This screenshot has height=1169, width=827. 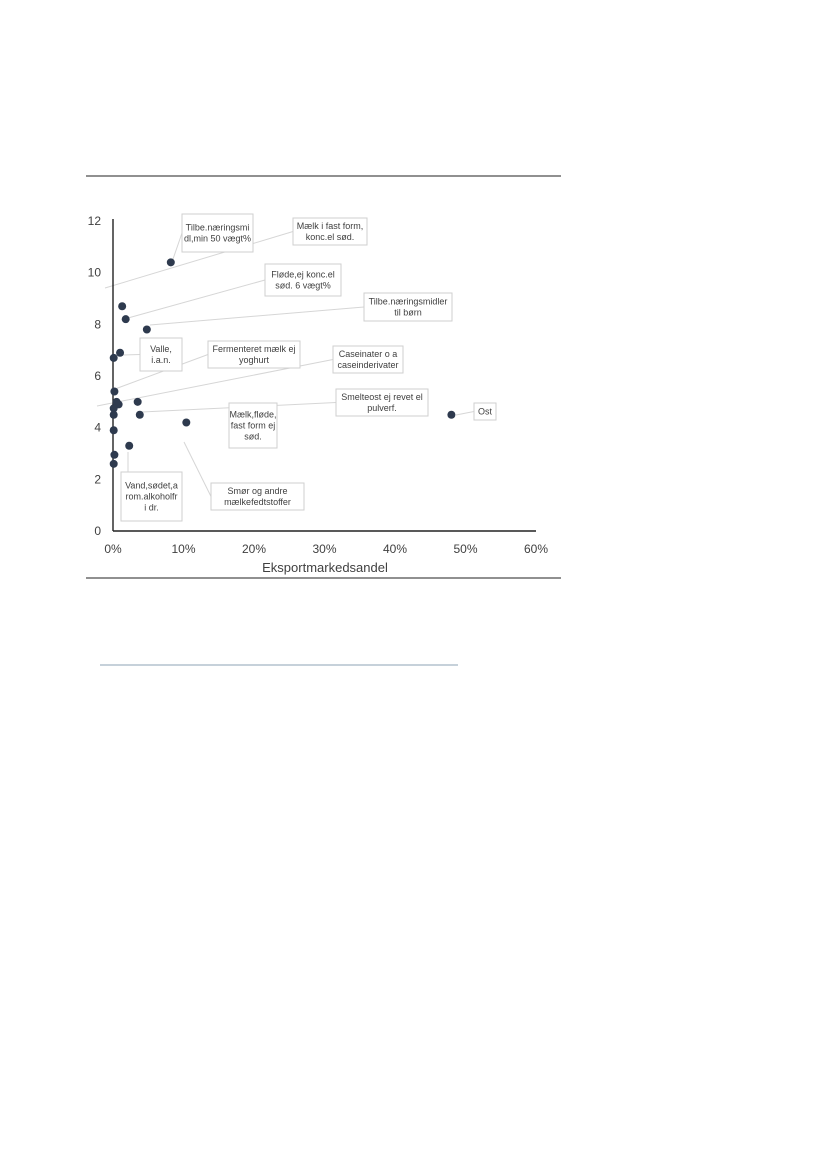 I want to click on point-label-text: Valle,, so click(x=161, y=349).